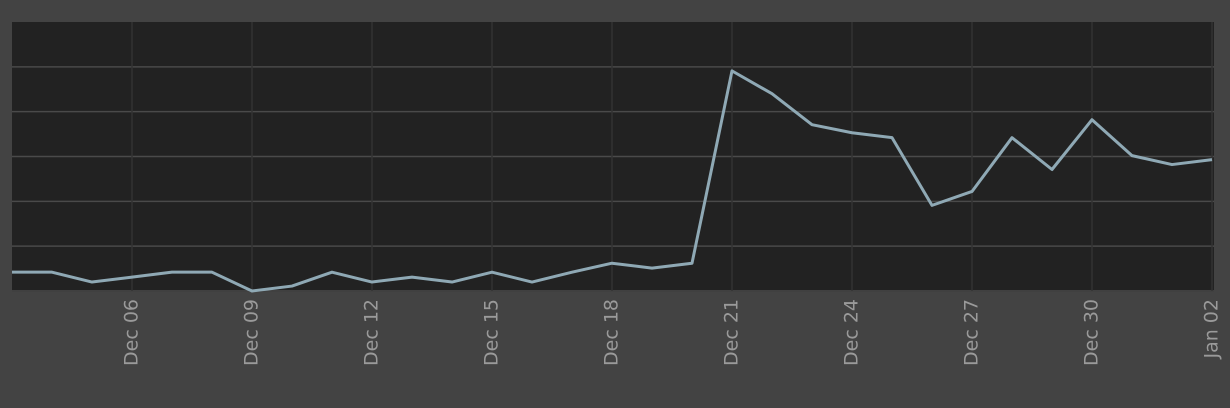 The height and width of the screenshot is (408, 1230). What do you see at coordinates (612, 332) in the screenshot?
I see `x-tick-label: Dec 18` at bounding box center [612, 332].